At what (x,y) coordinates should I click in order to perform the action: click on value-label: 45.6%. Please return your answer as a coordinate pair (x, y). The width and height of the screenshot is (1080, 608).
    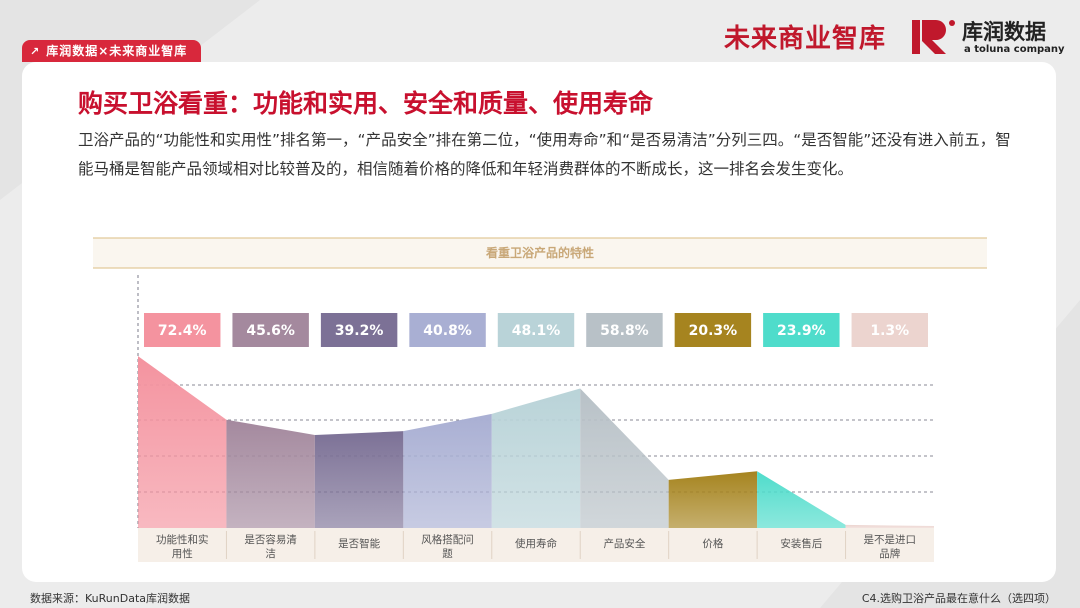
    Looking at the image, I should click on (270, 331).